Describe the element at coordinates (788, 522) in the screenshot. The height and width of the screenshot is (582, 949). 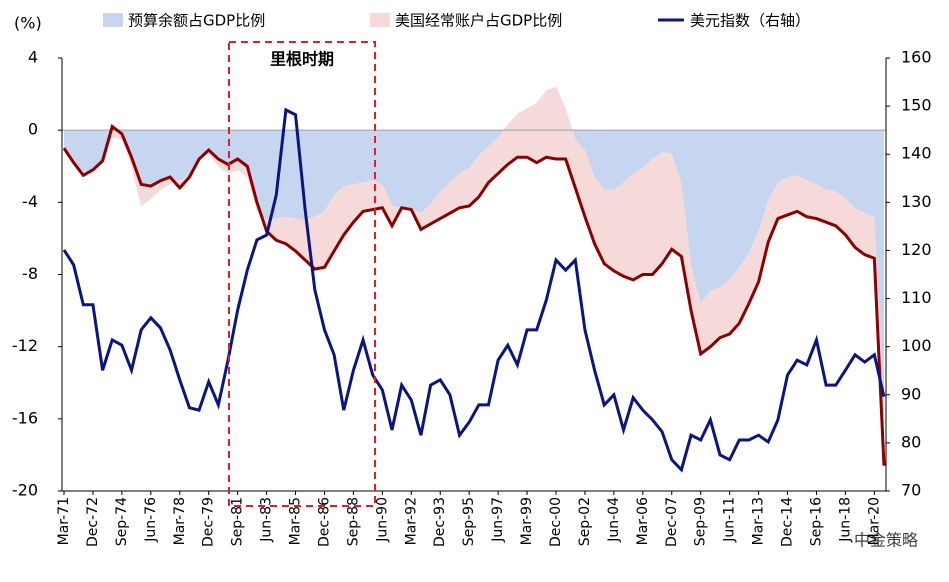
I see `x-tick-label: Dec-14` at that location.